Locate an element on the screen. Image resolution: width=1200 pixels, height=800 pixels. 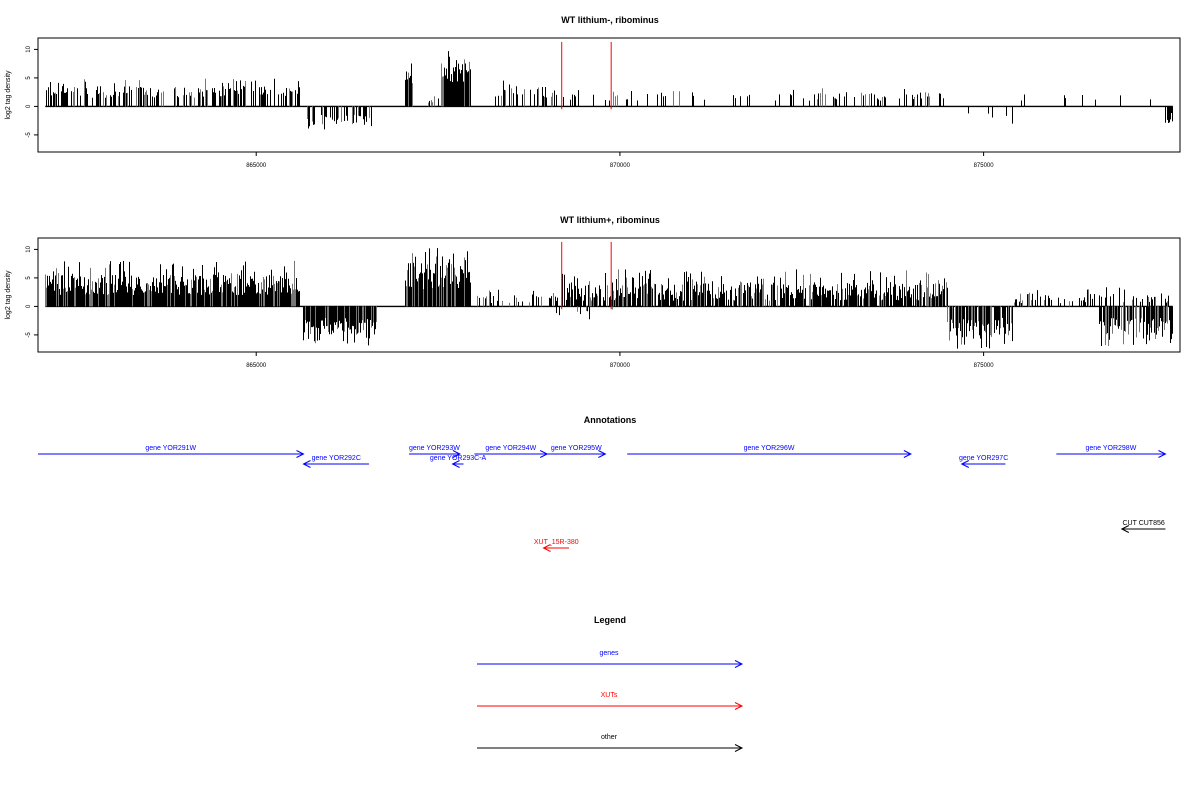
legend: Legend genes XUTs other is located at coordinates (610, 683).